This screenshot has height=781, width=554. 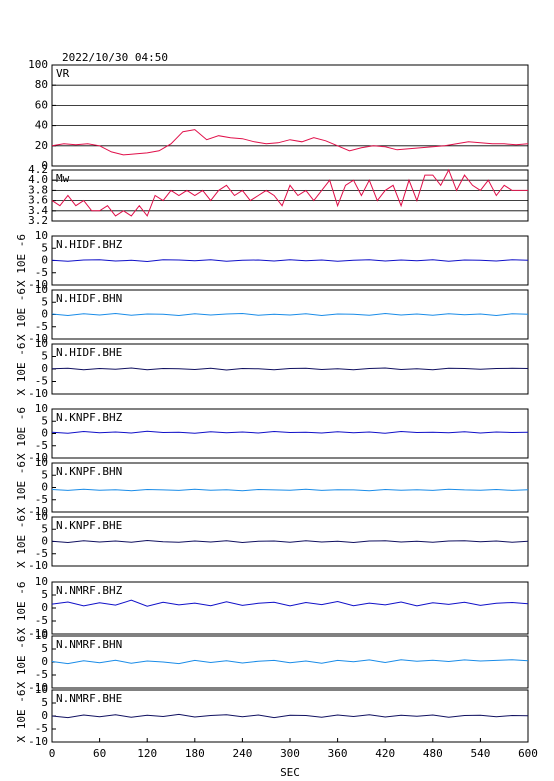 What do you see at coordinates (89, 298) in the screenshot?
I see `panel-label: N.HIDF.BHN` at bounding box center [89, 298].